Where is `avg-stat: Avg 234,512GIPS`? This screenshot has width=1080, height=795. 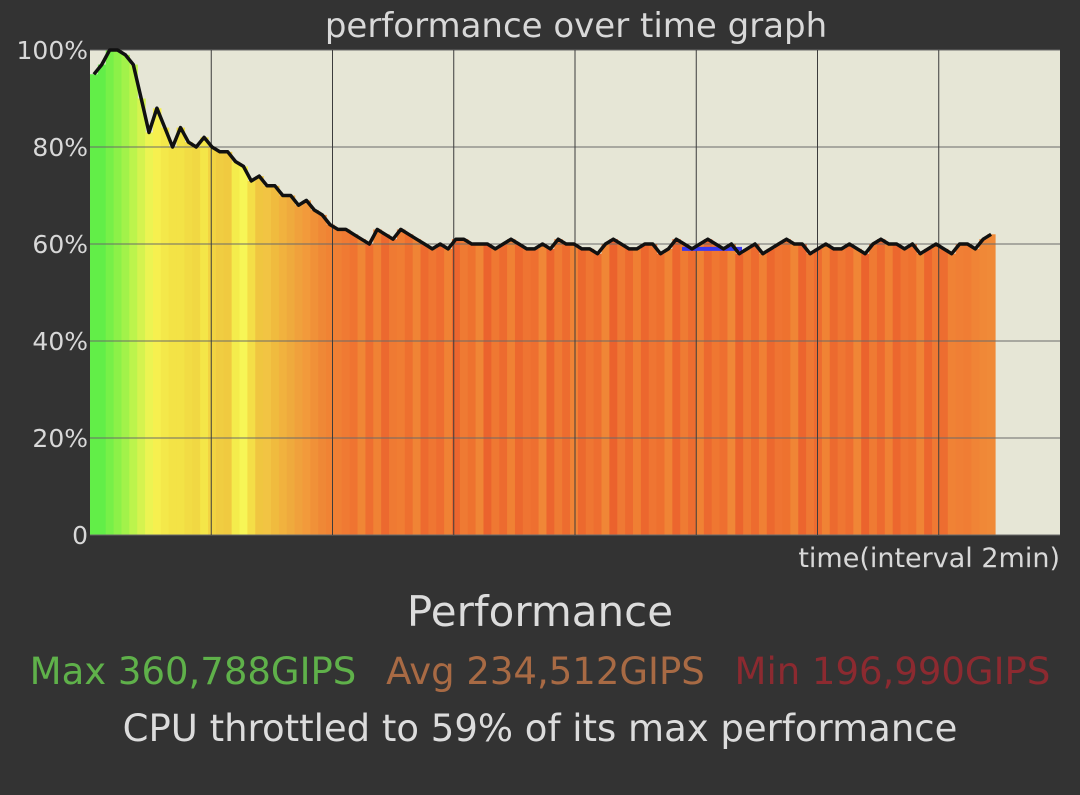
avg-stat: Avg 234,512GIPS is located at coordinates (545, 671).